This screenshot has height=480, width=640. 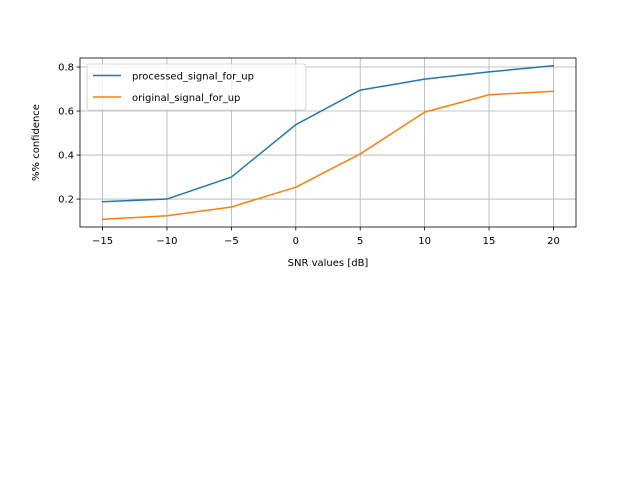 What do you see at coordinates (489, 241) in the screenshot?
I see `x-tick-label: 15` at bounding box center [489, 241].